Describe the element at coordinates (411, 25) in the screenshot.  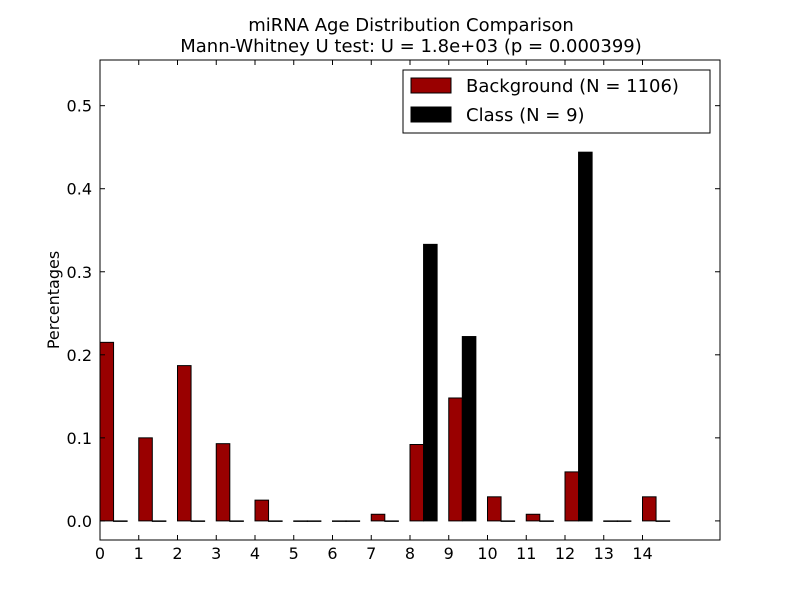
I see `chart-title: miRNA Age Distribution Comparison` at that location.